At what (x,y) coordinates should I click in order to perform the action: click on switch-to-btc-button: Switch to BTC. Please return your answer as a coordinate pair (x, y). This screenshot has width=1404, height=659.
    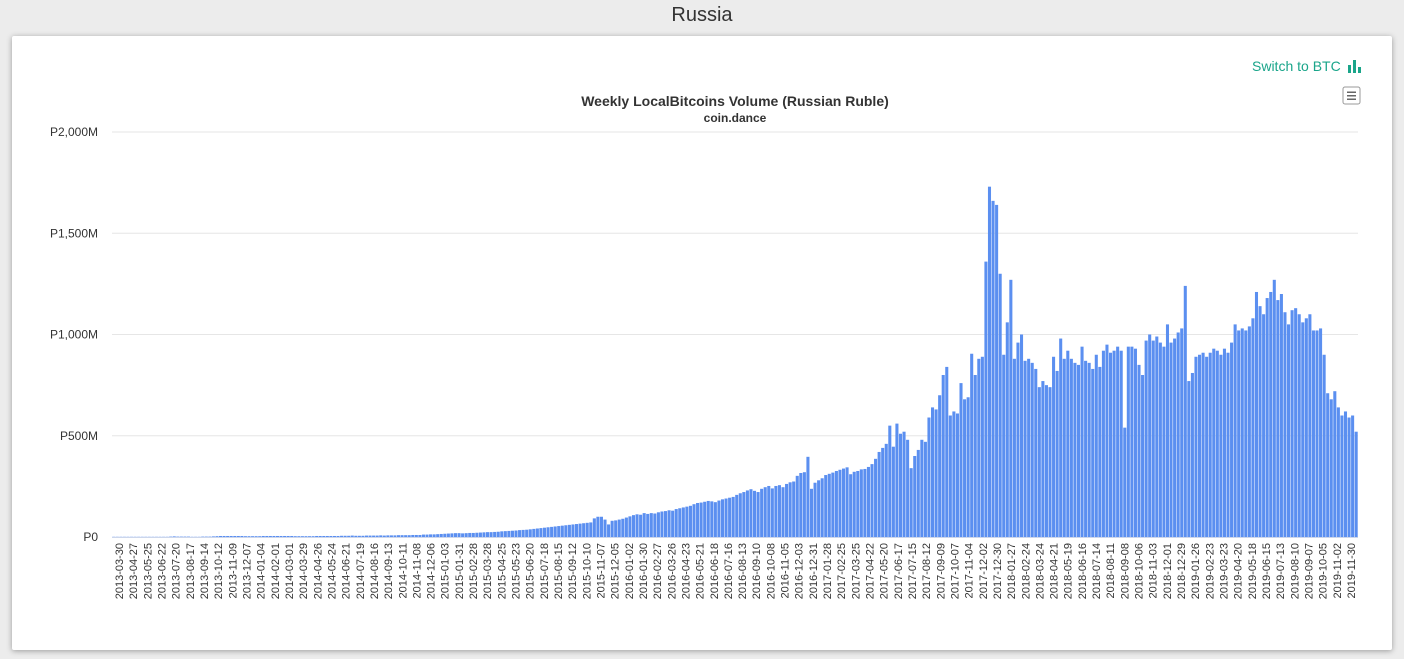
    Looking at the image, I should click on (1307, 66).